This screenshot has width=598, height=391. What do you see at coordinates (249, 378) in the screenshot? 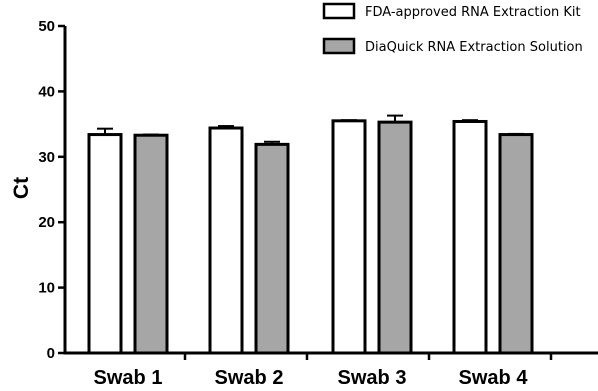
I see `x-tick-label: Swab 2` at bounding box center [249, 378].